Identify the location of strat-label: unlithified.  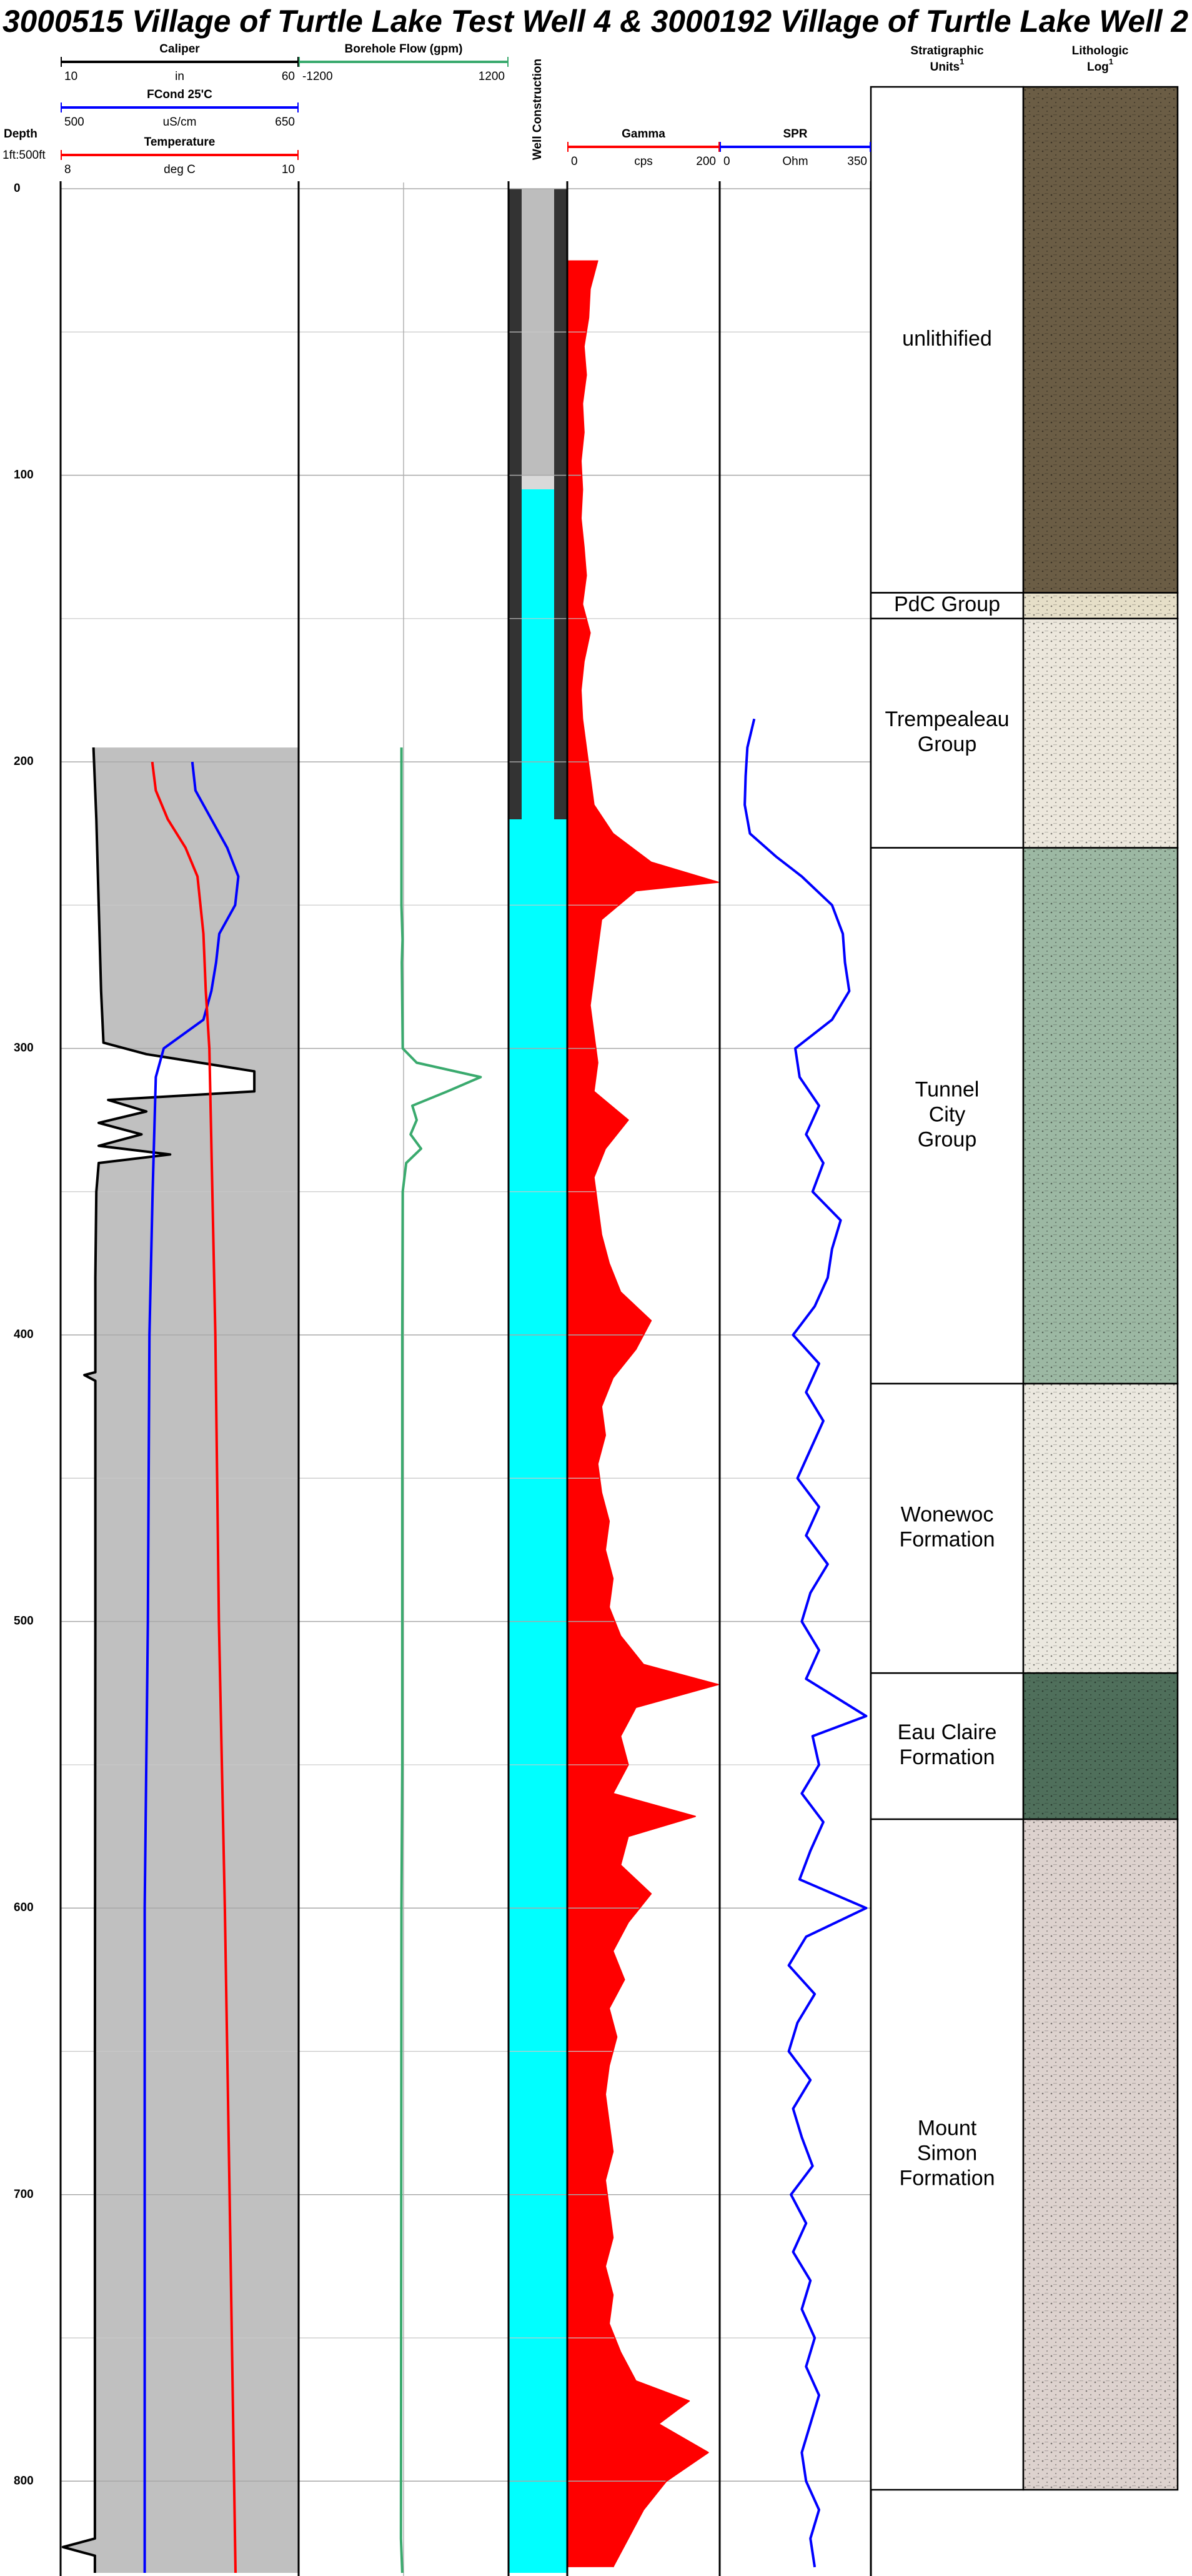
(947, 339).